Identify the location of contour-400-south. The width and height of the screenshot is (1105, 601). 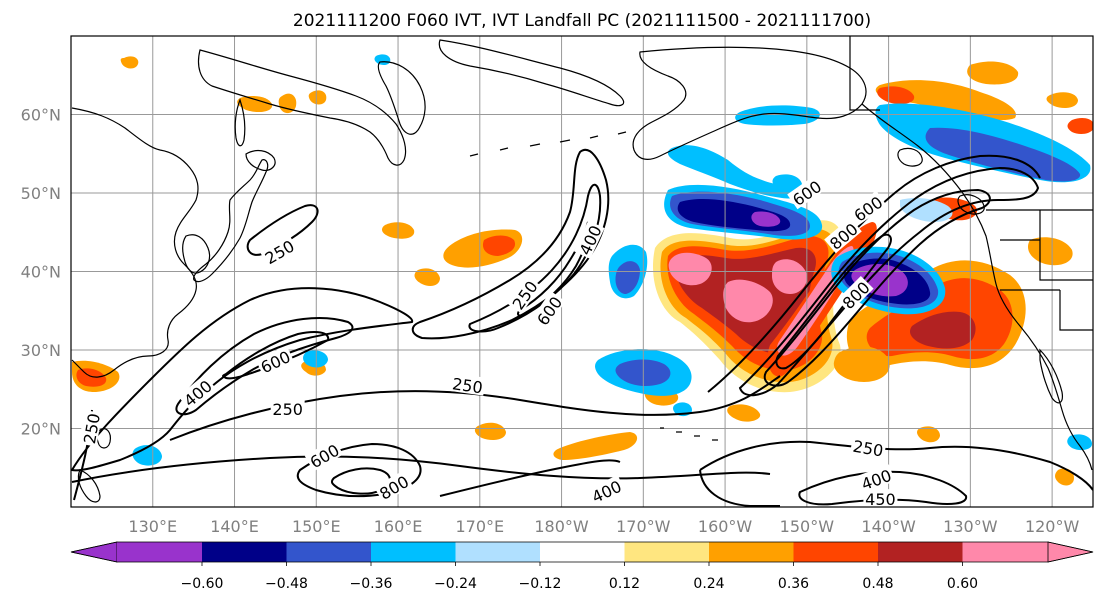
(530, 478).